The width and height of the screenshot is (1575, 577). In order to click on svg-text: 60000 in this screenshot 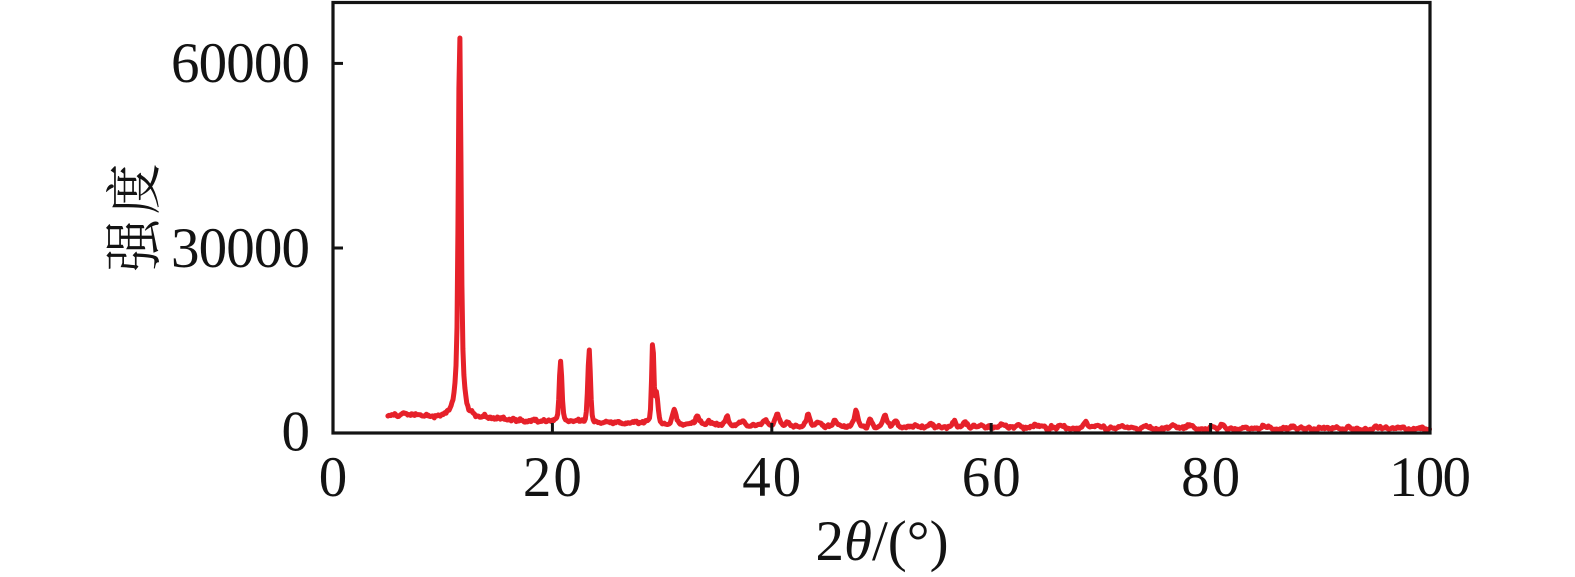, I will do `click(240, 63)`.